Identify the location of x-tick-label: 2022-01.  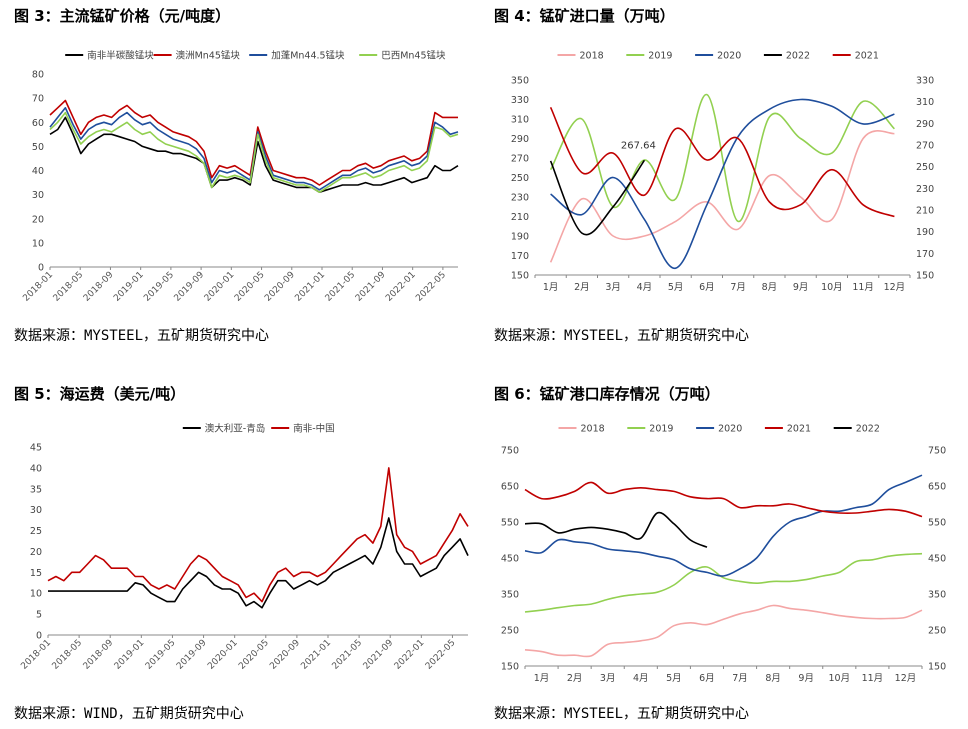
(401, 287).